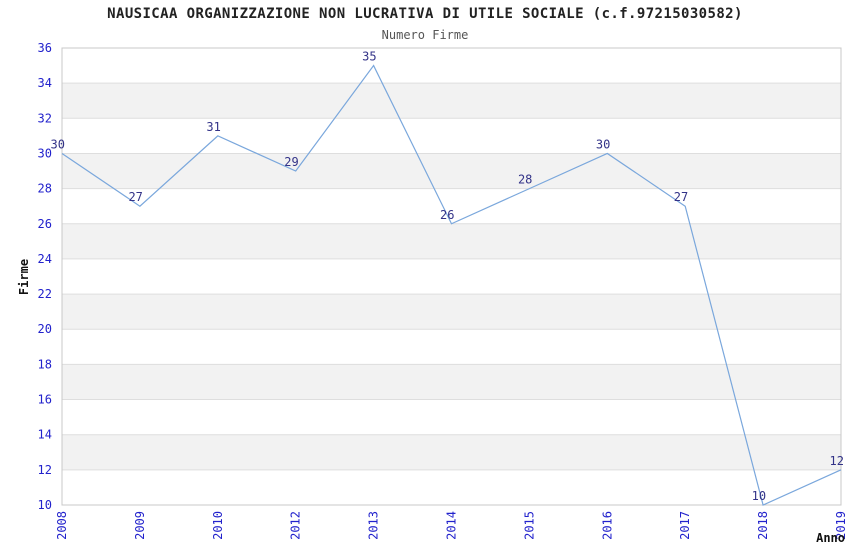 The width and height of the screenshot is (850, 550). Describe the element at coordinates (841, 525) in the screenshot. I see `x-tick-label: 2019` at that location.